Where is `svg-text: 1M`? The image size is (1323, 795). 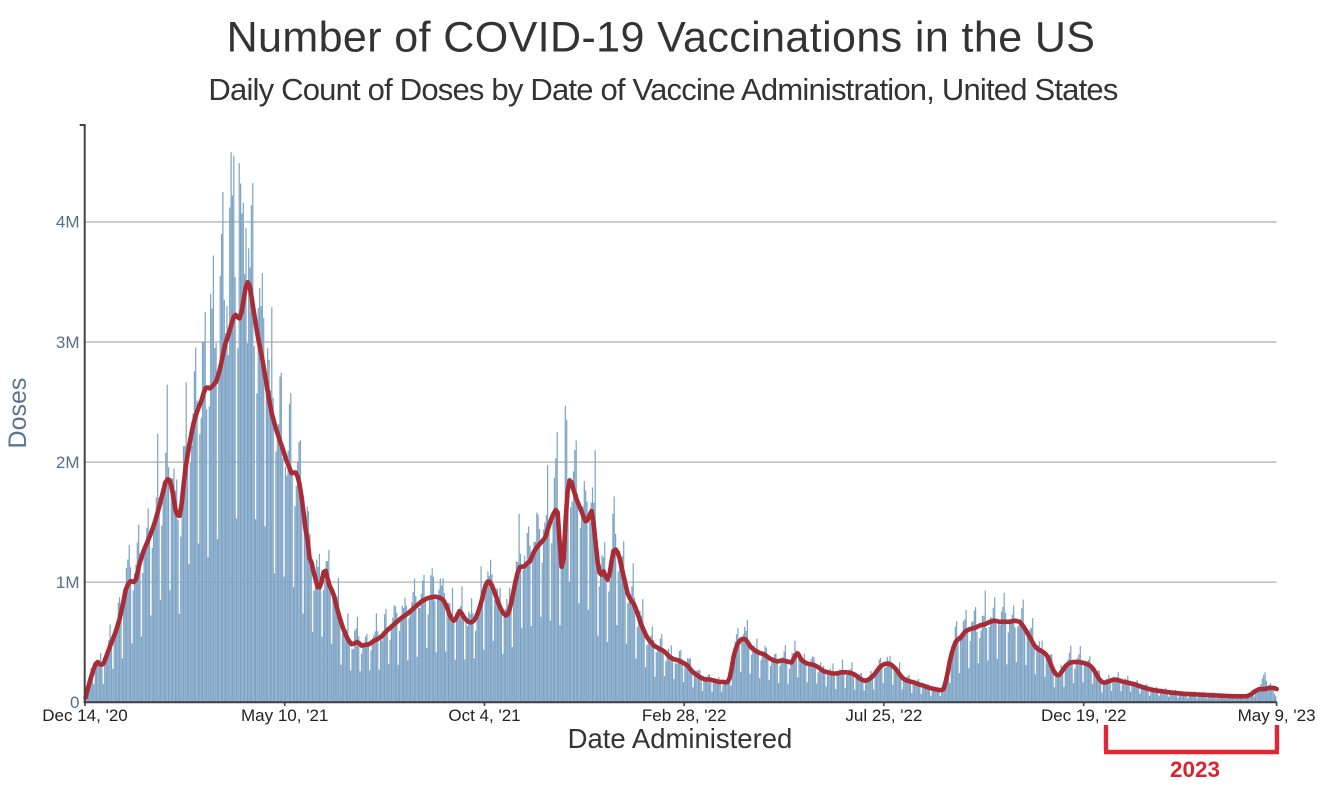
svg-text: 1M is located at coordinates (68, 582).